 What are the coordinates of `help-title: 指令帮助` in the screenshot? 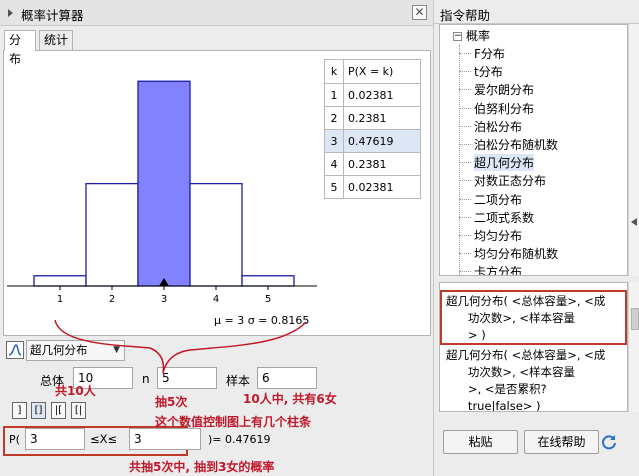 It's located at (465, 15).